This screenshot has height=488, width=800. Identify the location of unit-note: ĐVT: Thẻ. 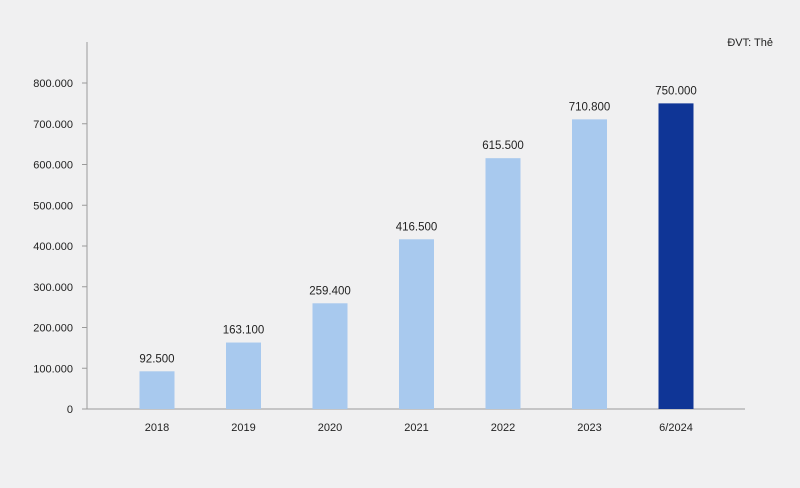
(750, 43).